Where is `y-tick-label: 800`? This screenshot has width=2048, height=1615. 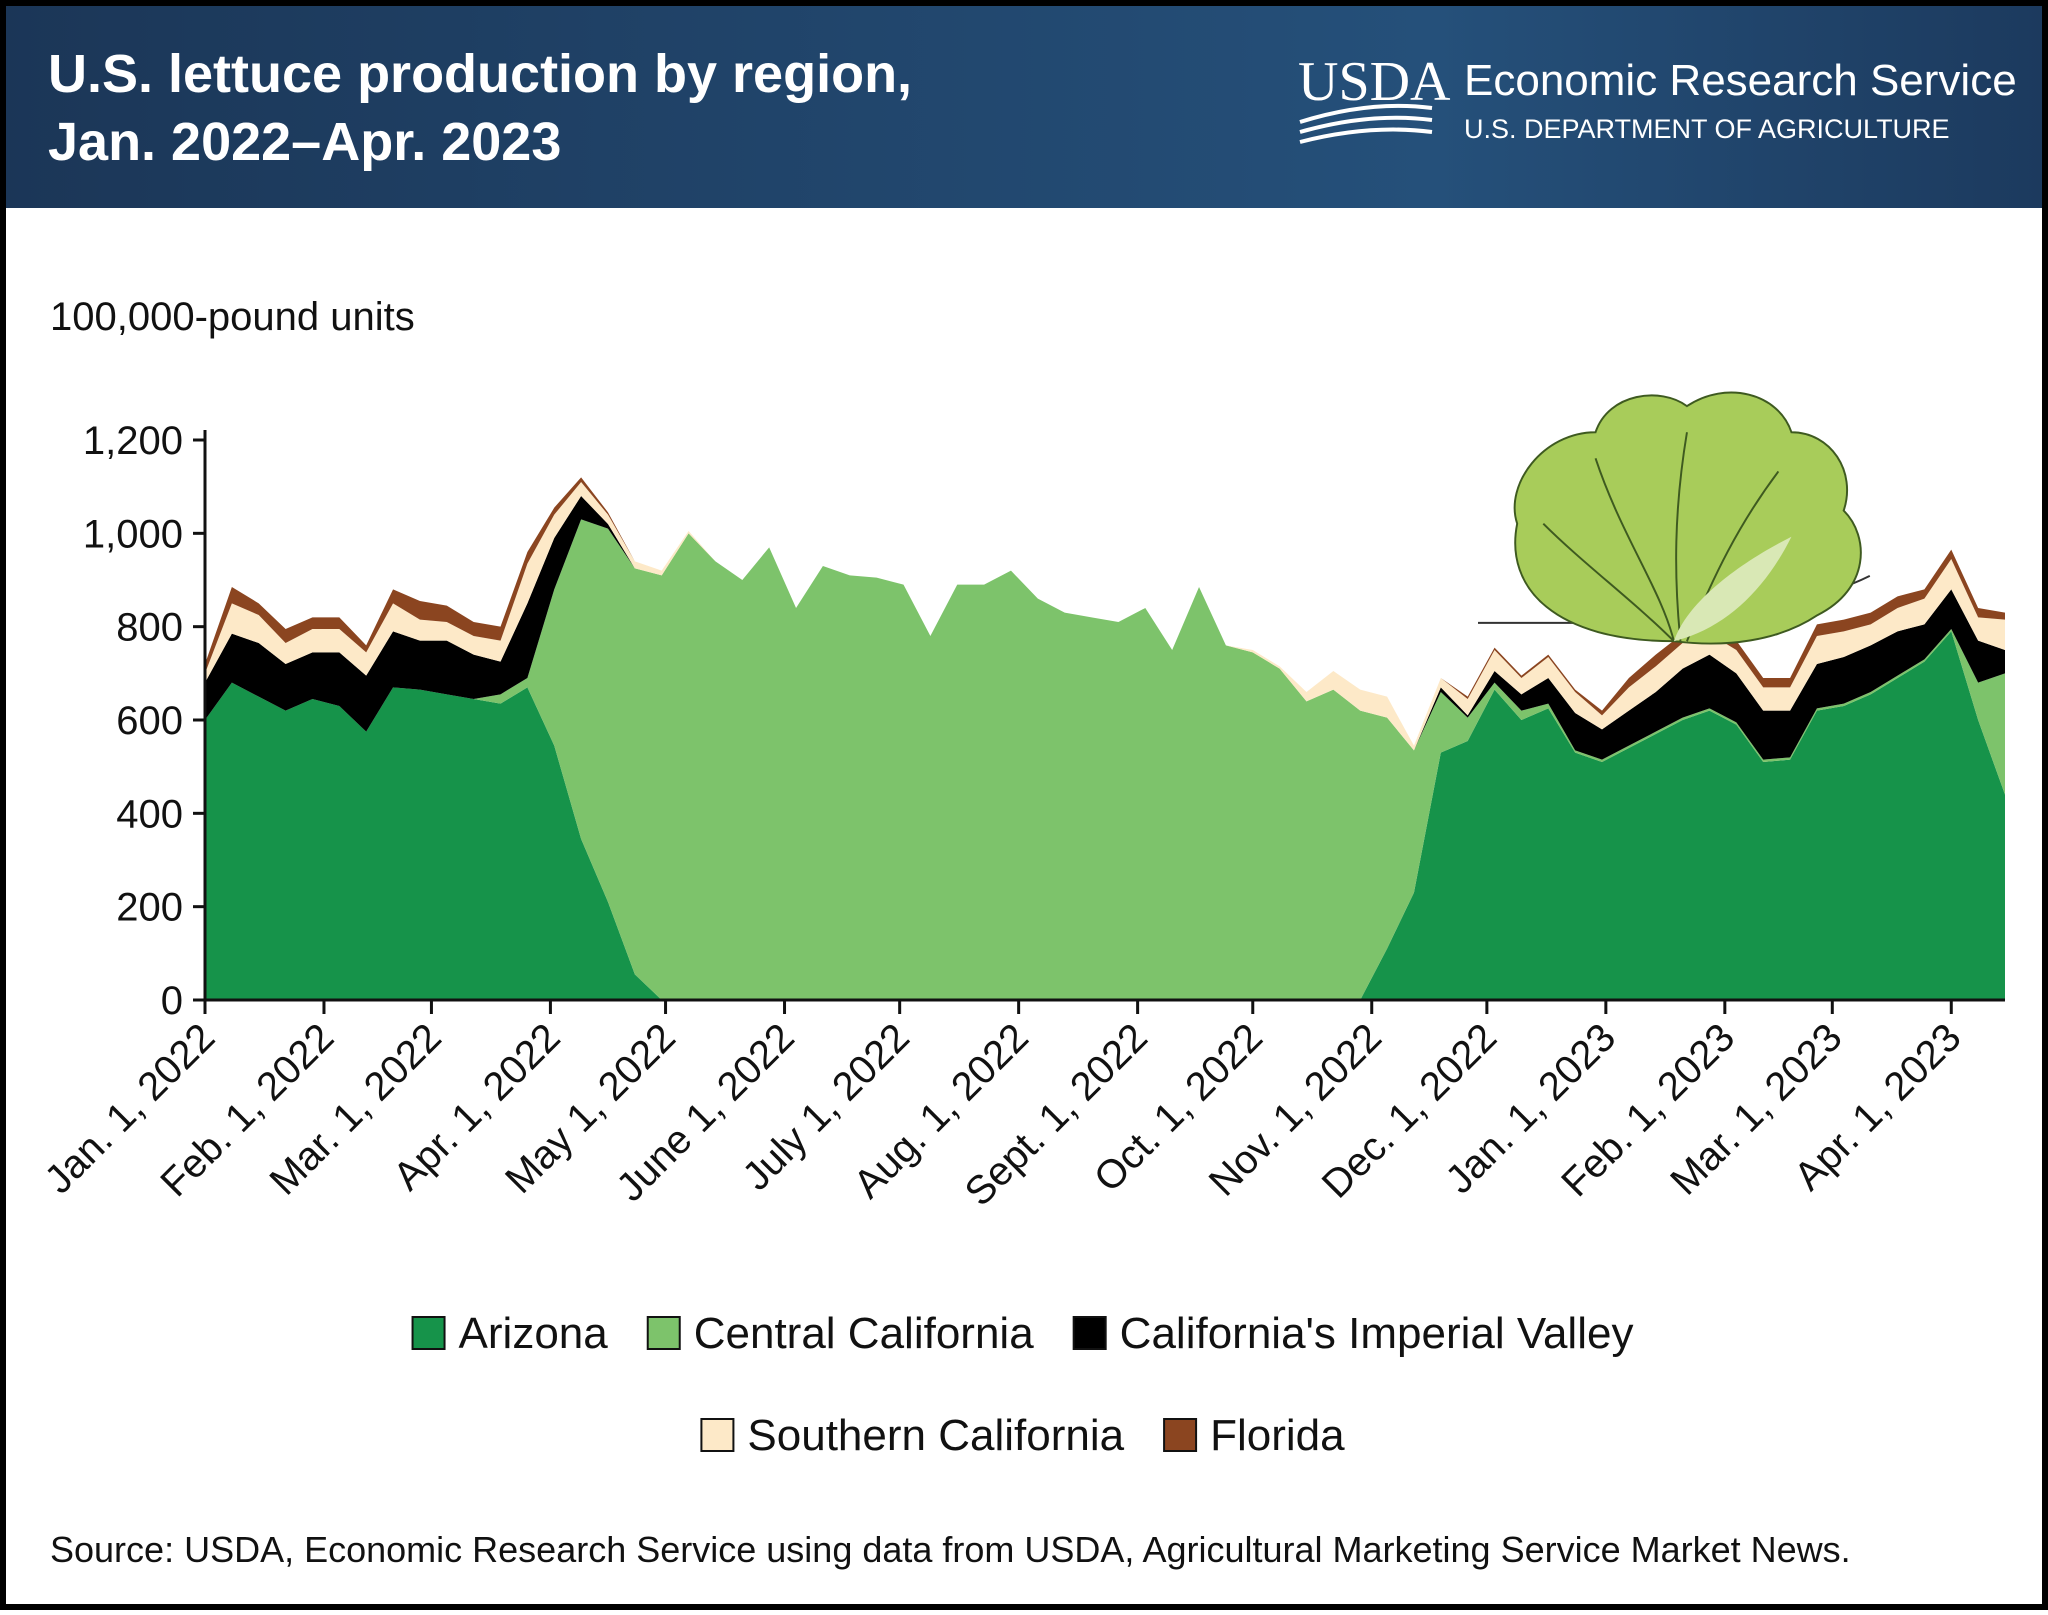
y-tick-label: 800 is located at coordinates (149, 628).